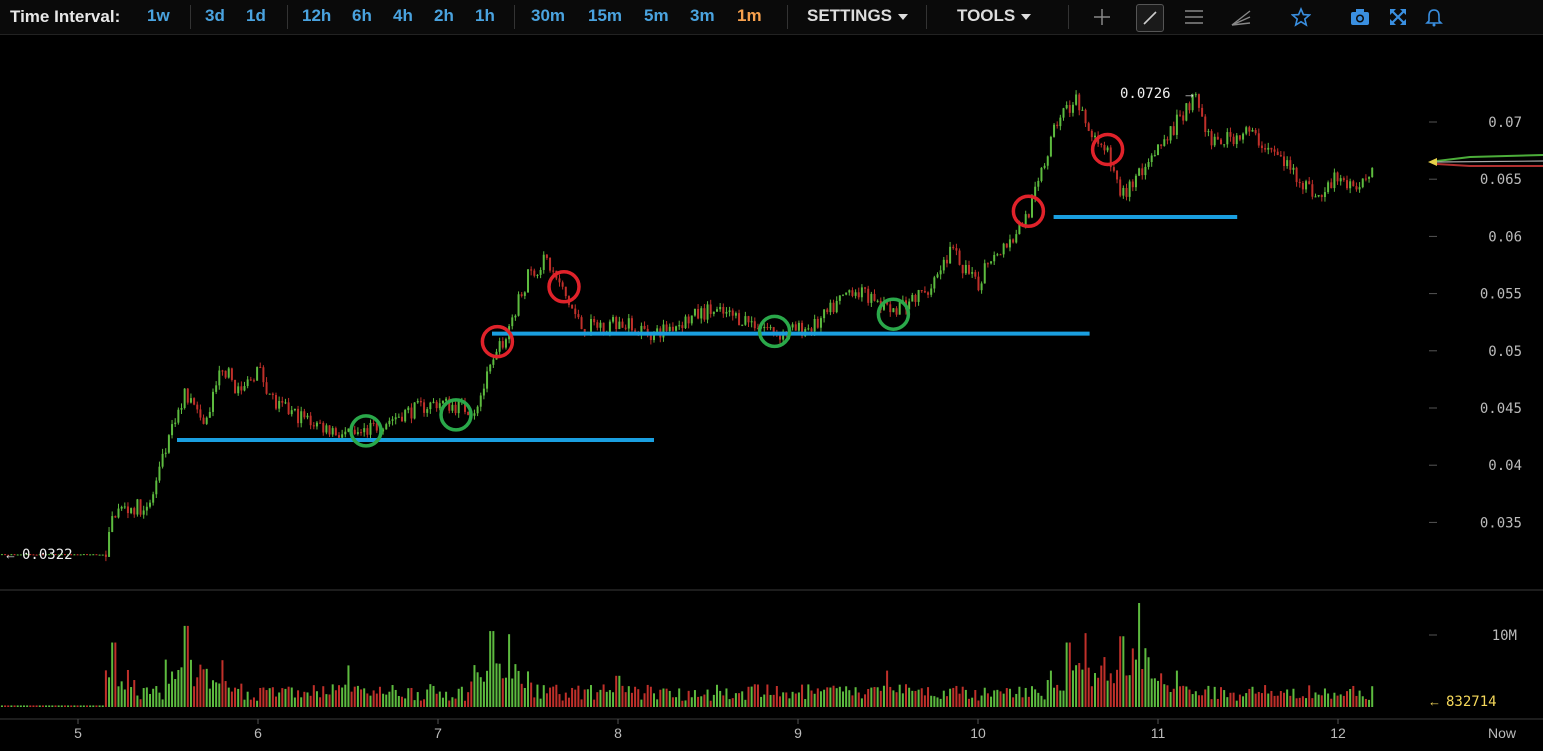  Describe the element at coordinates (656, 15) in the screenshot. I see `interval-5m: 5m` at that location.